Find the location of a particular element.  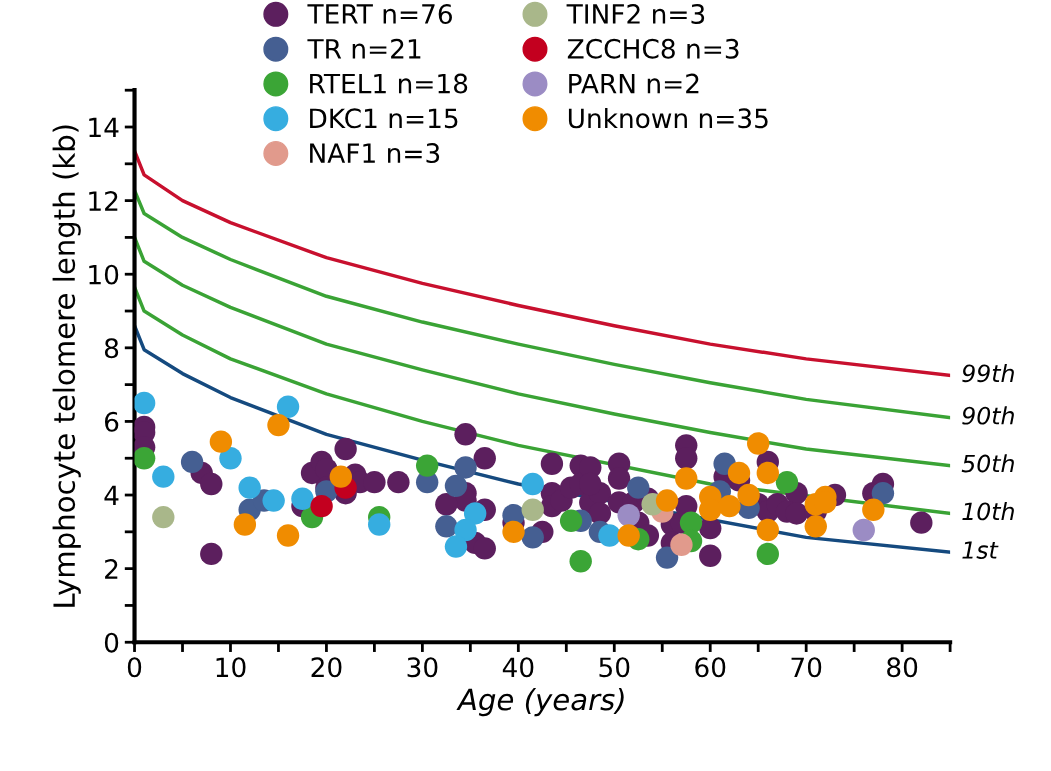

y-tick-label: 0 is located at coordinates (111, 642).